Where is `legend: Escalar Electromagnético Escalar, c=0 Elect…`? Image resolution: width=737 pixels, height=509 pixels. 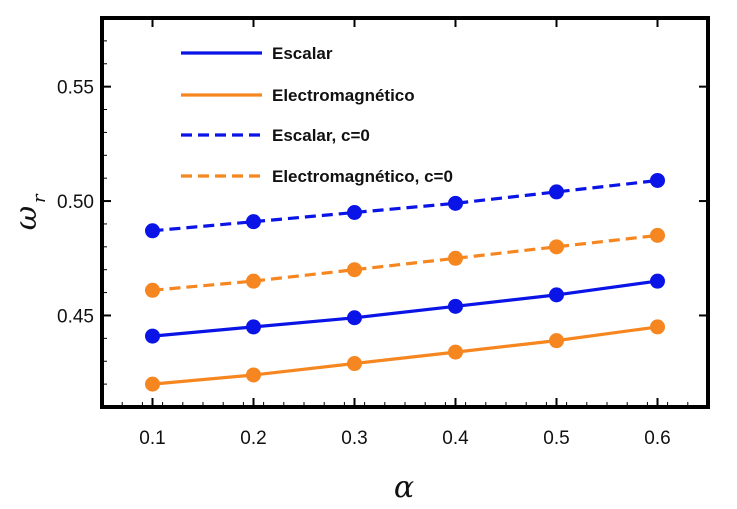 legend: Escalar Electromagnético Escalar, c=0 Elect… is located at coordinates (317, 115).